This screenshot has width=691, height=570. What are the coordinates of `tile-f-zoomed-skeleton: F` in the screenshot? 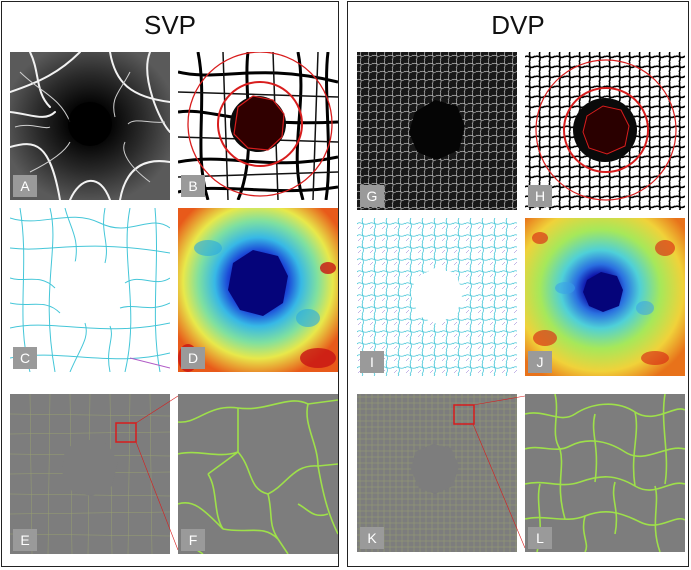 It's located at (258, 474).